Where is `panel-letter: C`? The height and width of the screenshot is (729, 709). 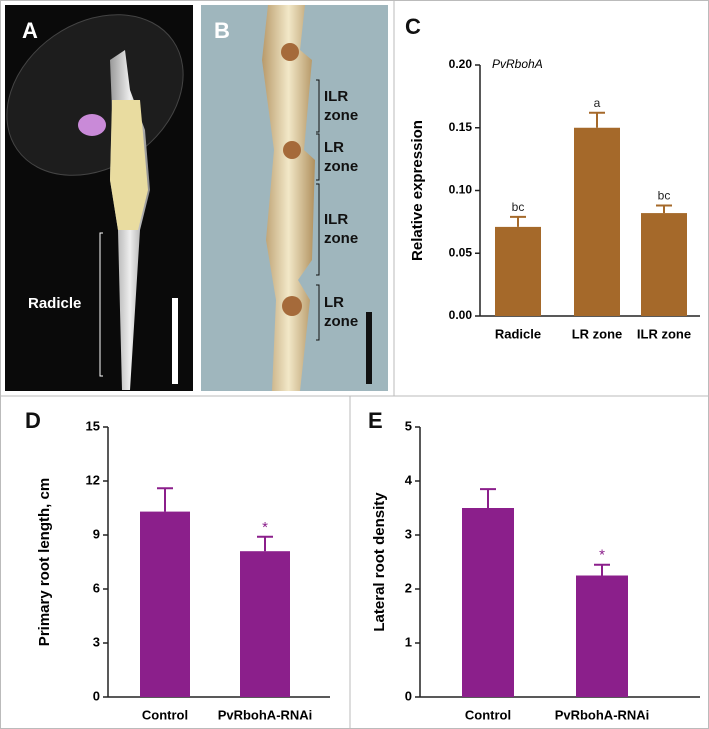
panel-letter: C is located at coordinates (413, 26).